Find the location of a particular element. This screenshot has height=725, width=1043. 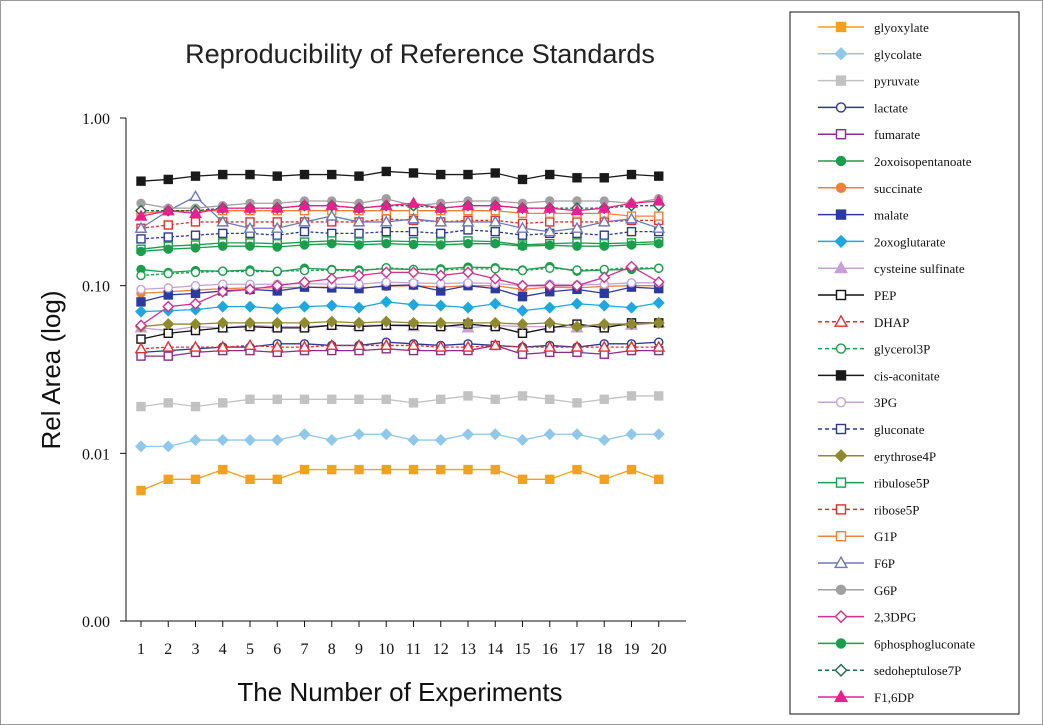

legend-label: lactate is located at coordinates (891, 107).